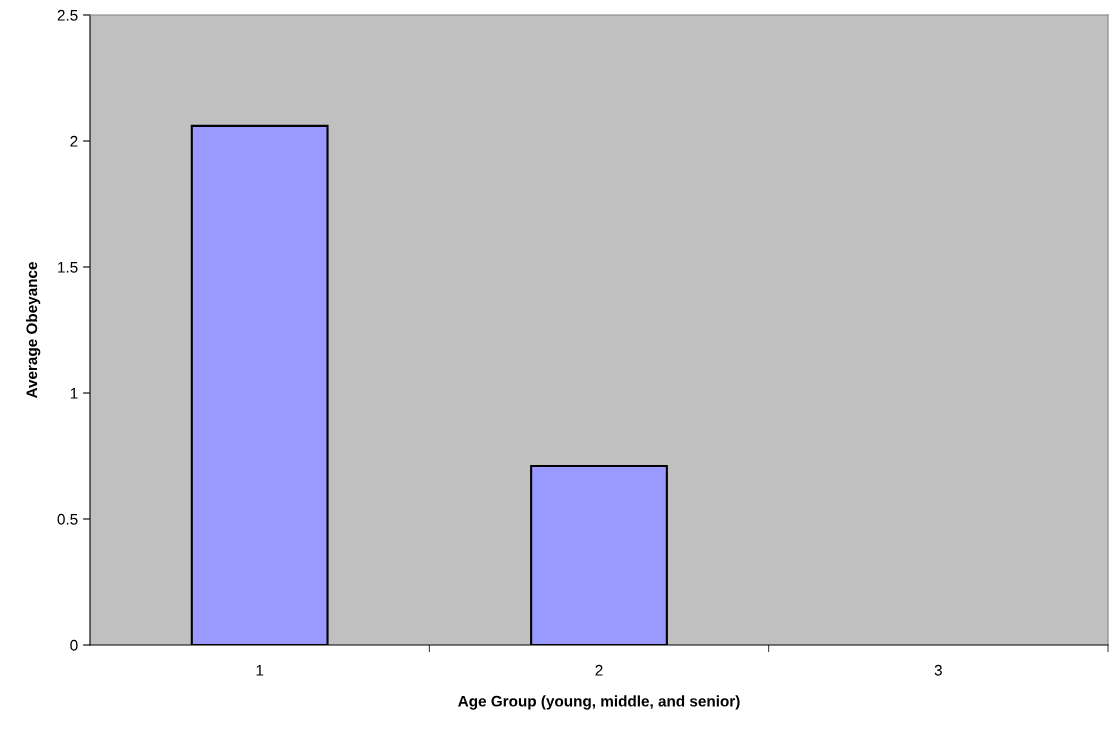  What do you see at coordinates (74, 141) in the screenshot?
I see `y-tick-label: 2` at bounding box center [74, 141].